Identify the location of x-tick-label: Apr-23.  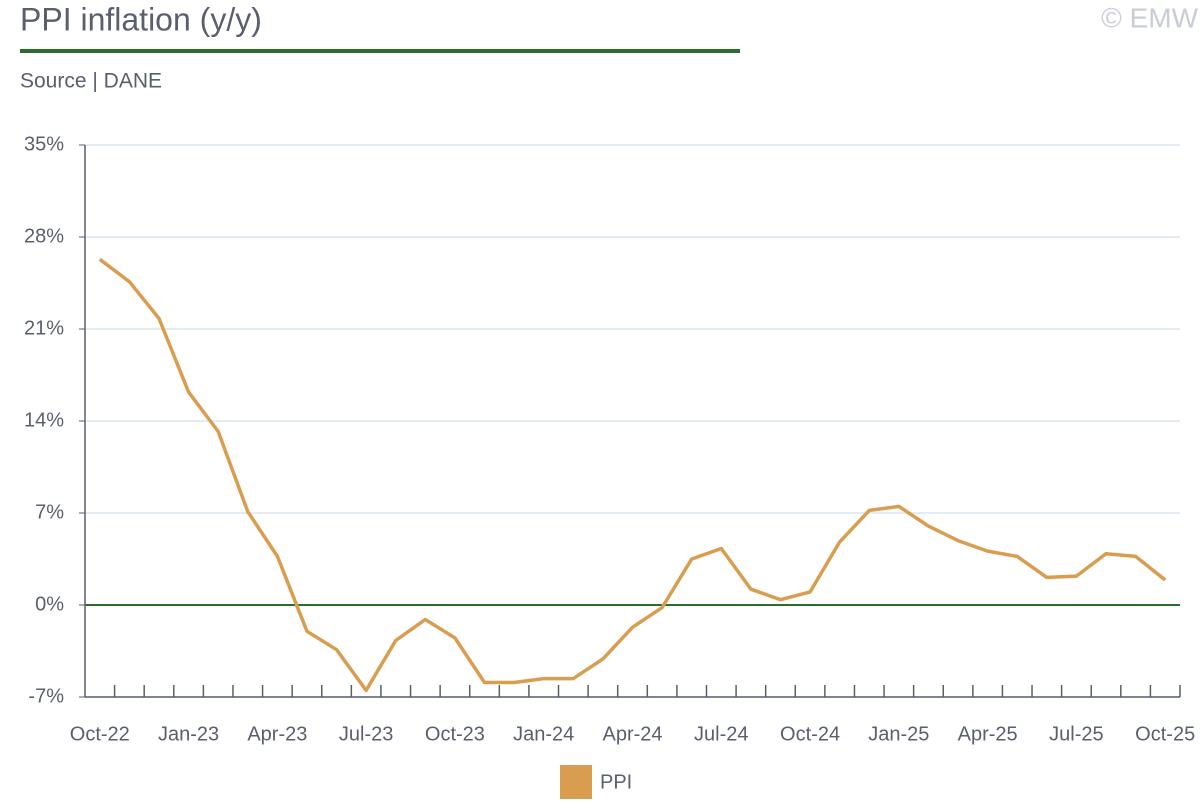
(277, 734).